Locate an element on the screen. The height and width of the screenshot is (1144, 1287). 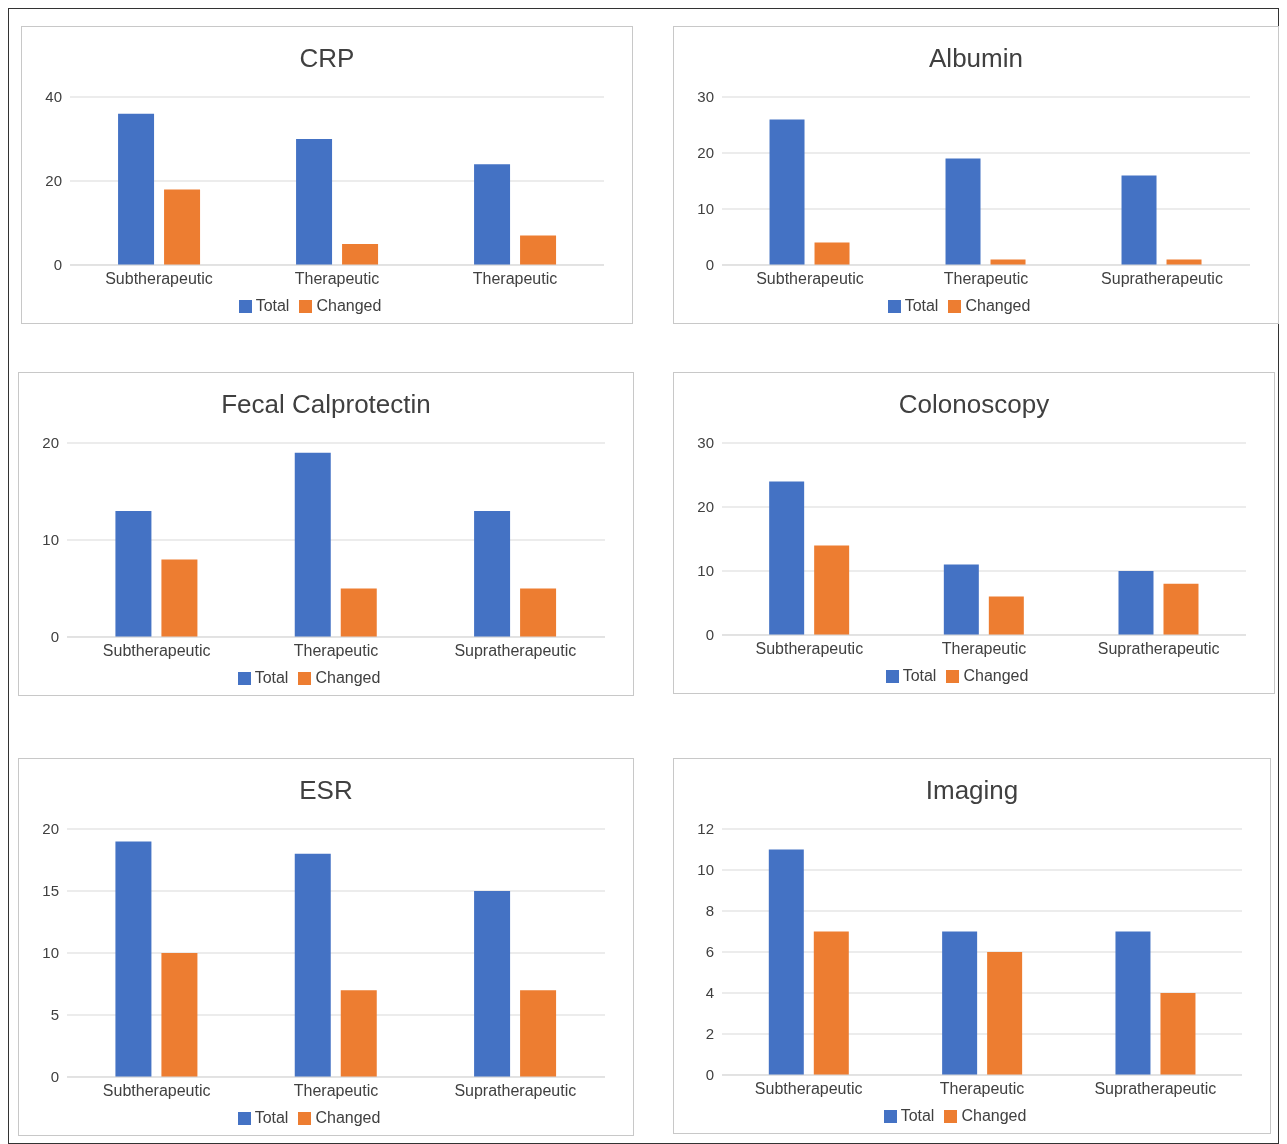
y-tick-label: 5 is located at coordinates (54, 1015).